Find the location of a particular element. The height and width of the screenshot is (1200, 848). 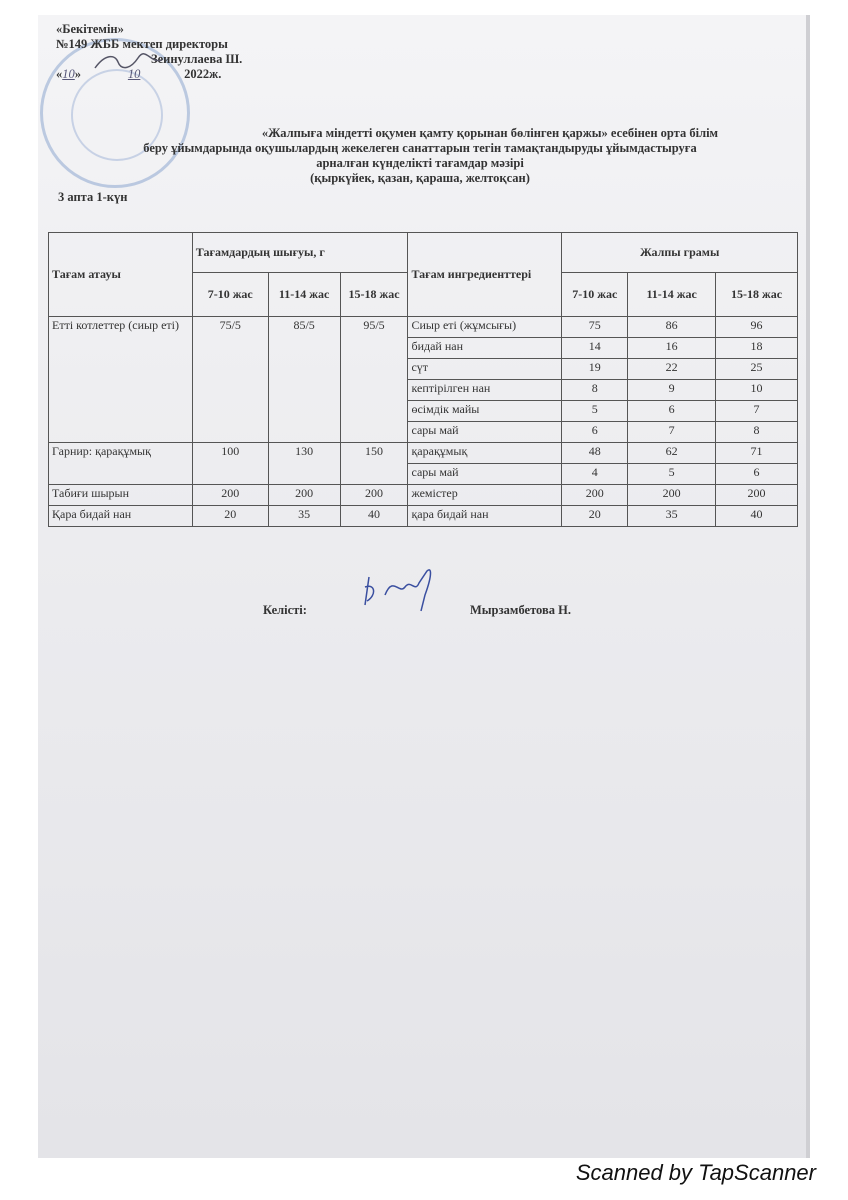

ingredient-gross: 35 is located at coordinates (672, 516).